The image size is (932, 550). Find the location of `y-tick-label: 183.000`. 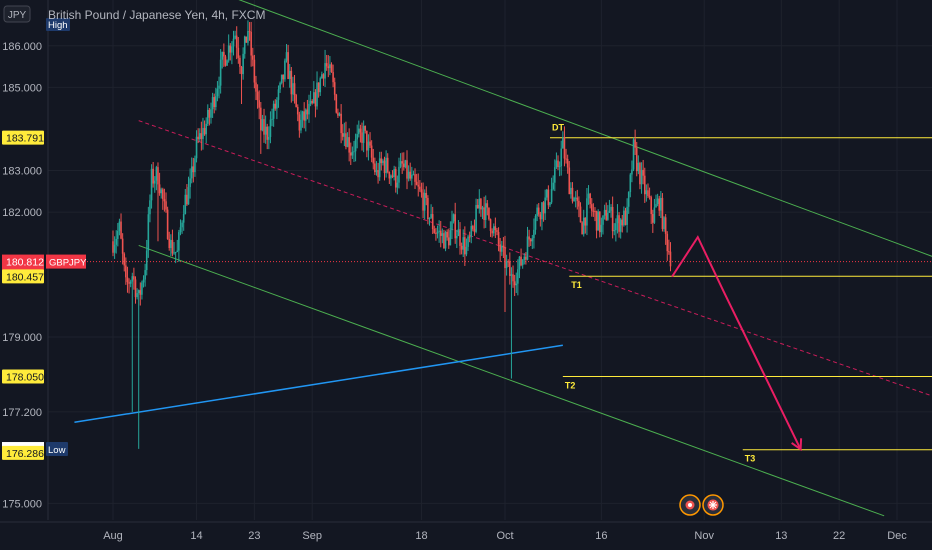

y-tick-label: 183.000 is located at coordinates (22, 172).